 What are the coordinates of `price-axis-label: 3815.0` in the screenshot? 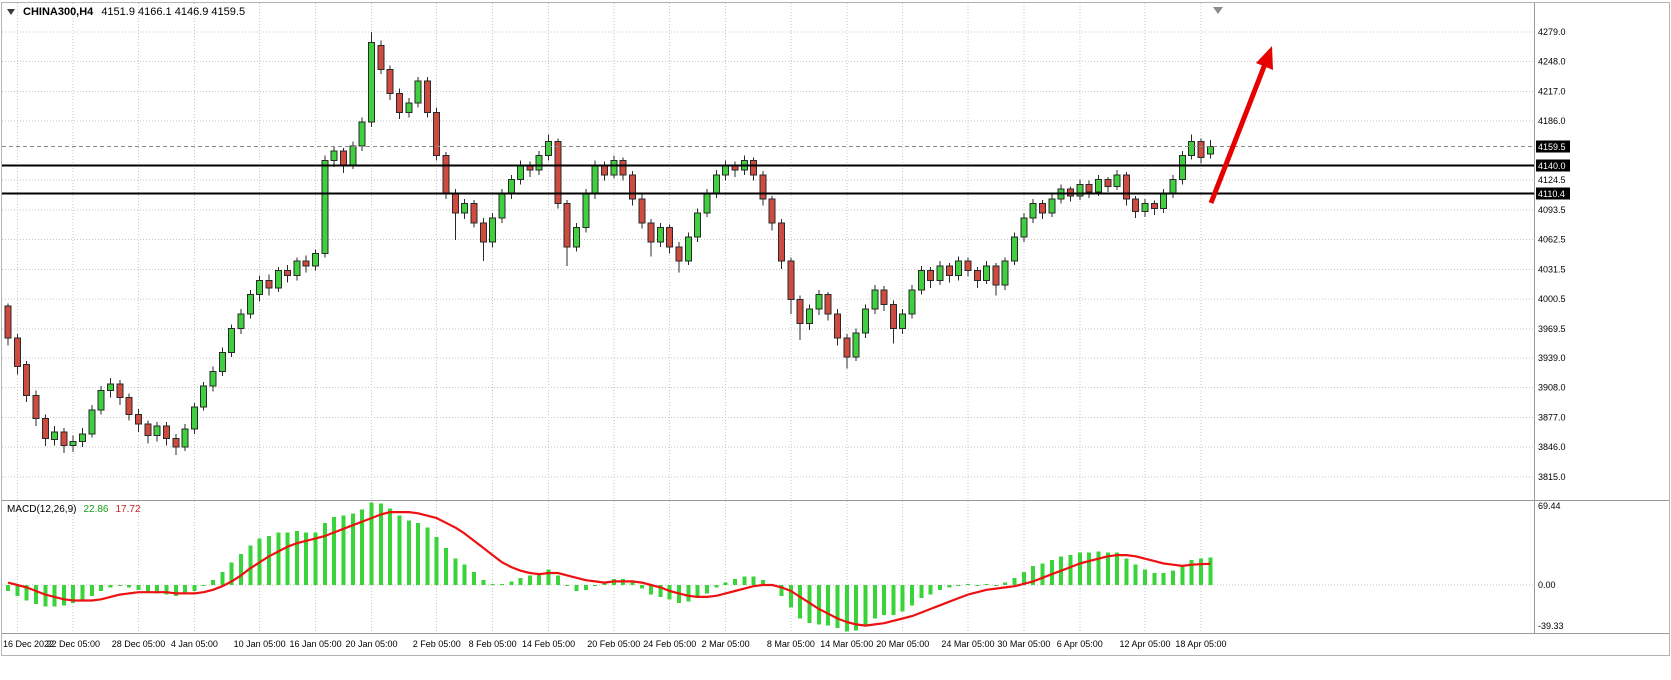 It's located at (1552, 477).